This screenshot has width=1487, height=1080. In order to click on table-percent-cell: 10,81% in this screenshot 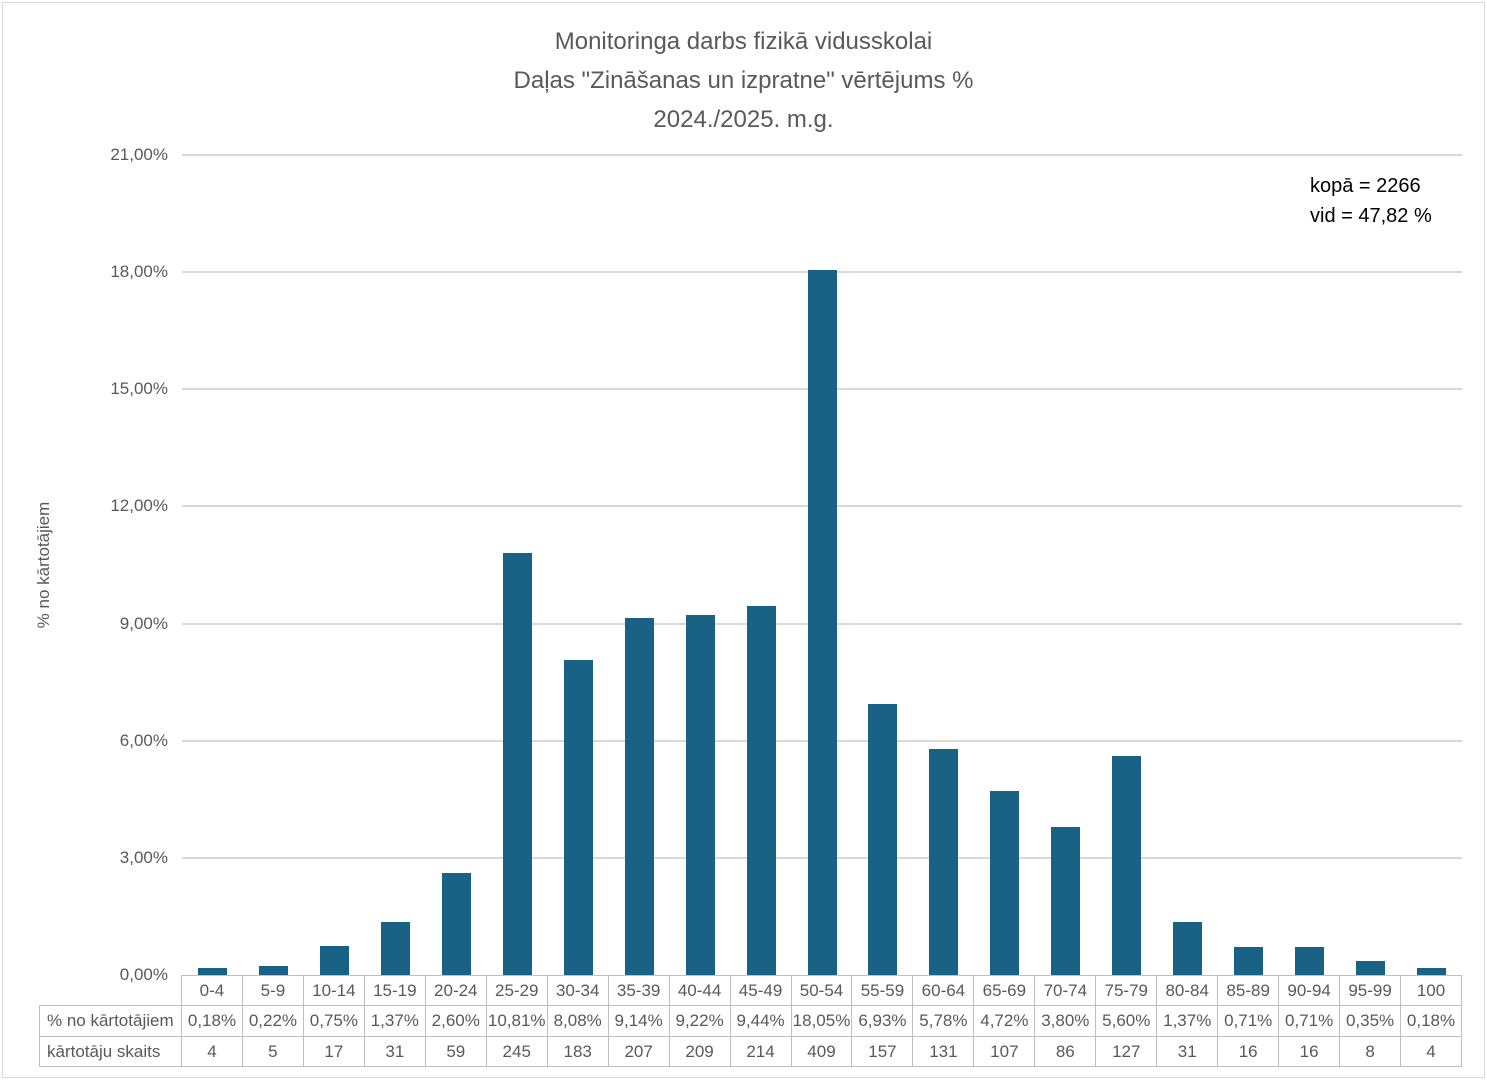, I will do `click(517, 1021)`.